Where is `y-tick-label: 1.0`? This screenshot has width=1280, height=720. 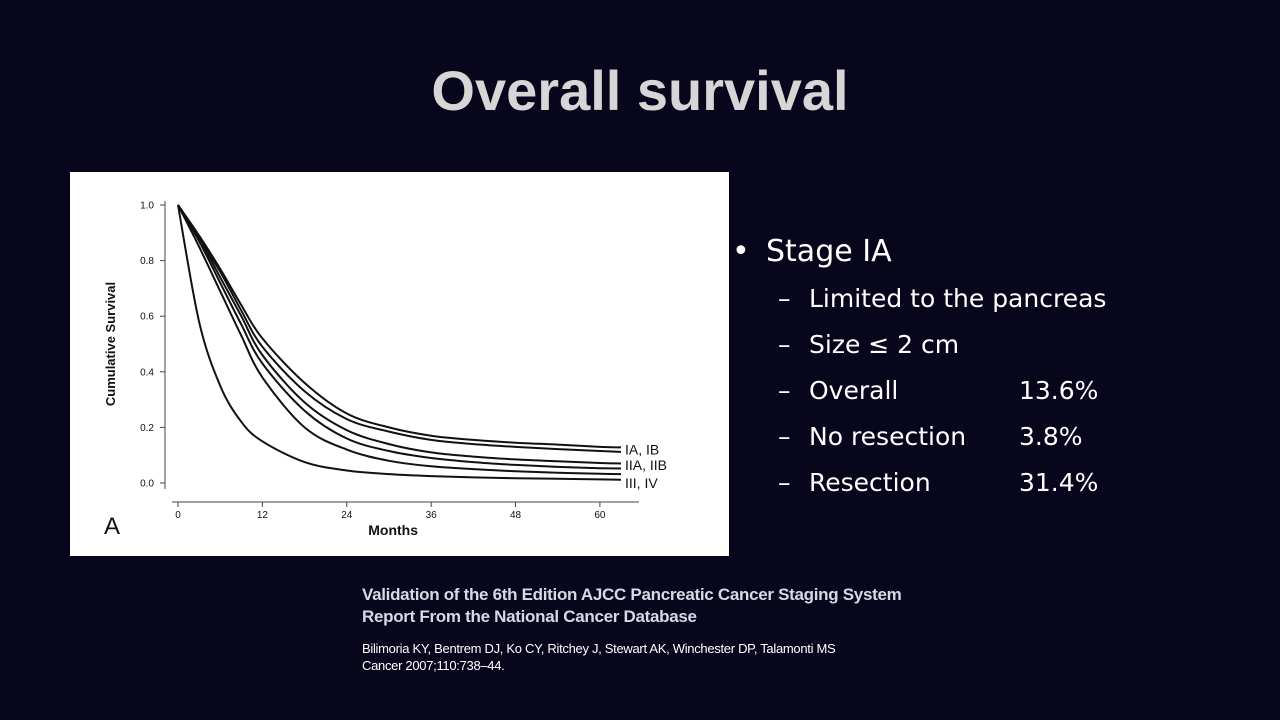
y-tick-label: 1.0 is located at coordinates (147, 206).